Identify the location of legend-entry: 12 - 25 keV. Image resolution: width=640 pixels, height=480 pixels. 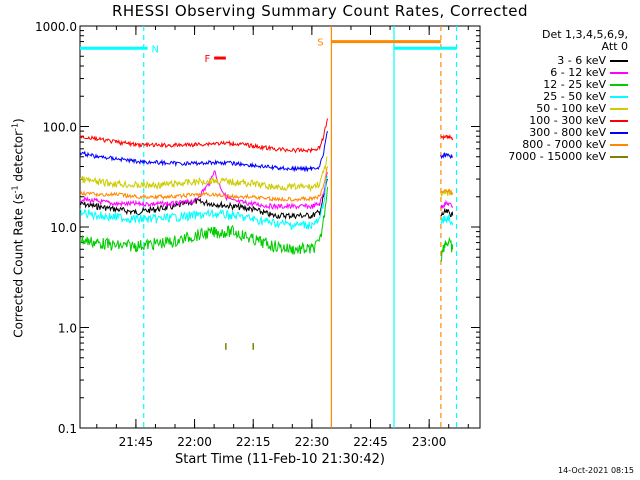
(585, 84).